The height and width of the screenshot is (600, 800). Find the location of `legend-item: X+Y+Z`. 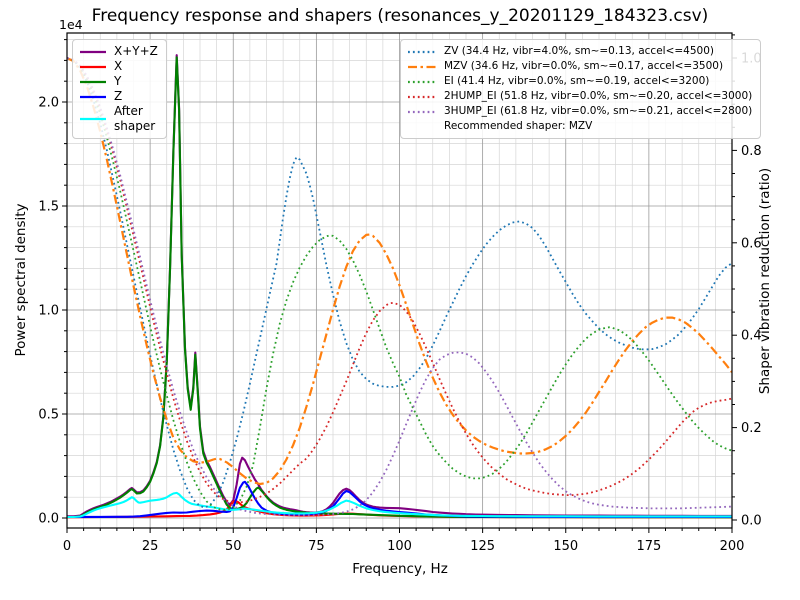

legend-item: X+Y+Z is located at coordinates (118, 51).